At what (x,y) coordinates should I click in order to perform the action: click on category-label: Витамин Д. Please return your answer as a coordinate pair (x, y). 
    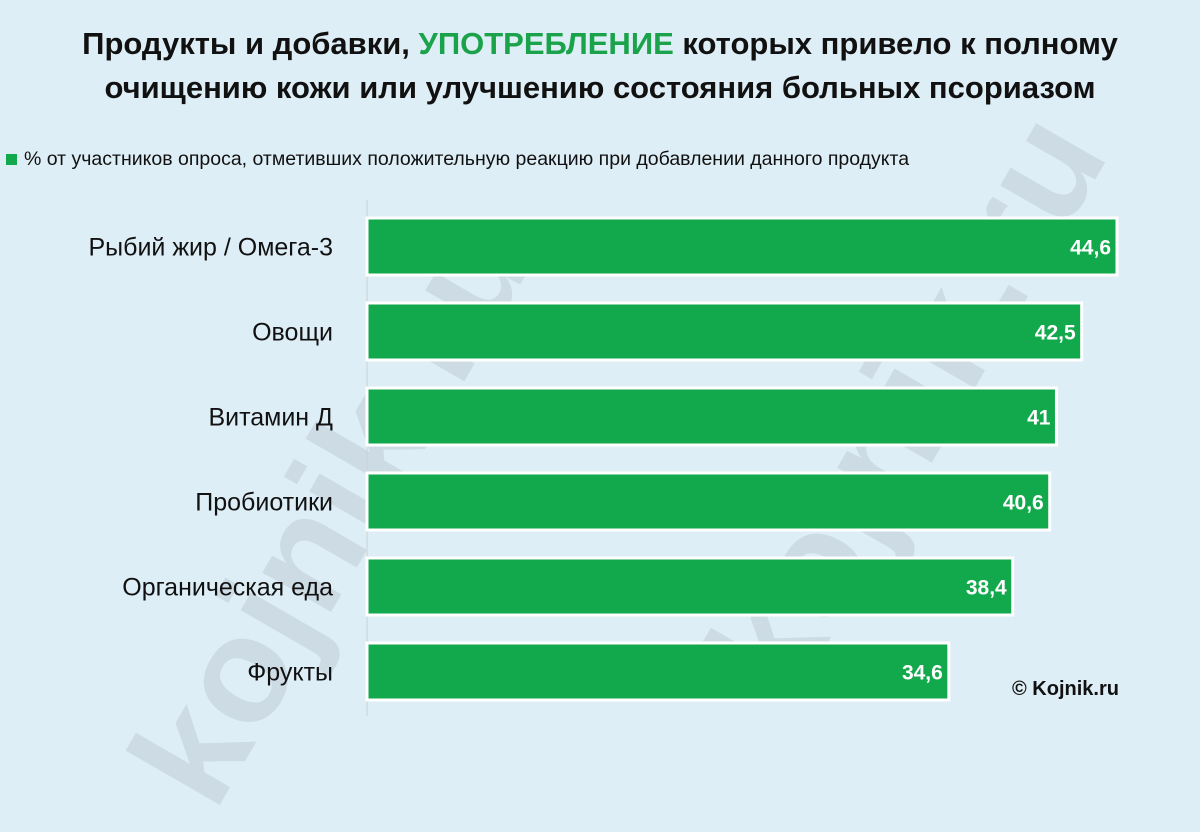
    Looking at the image, I should click on (270, 418).